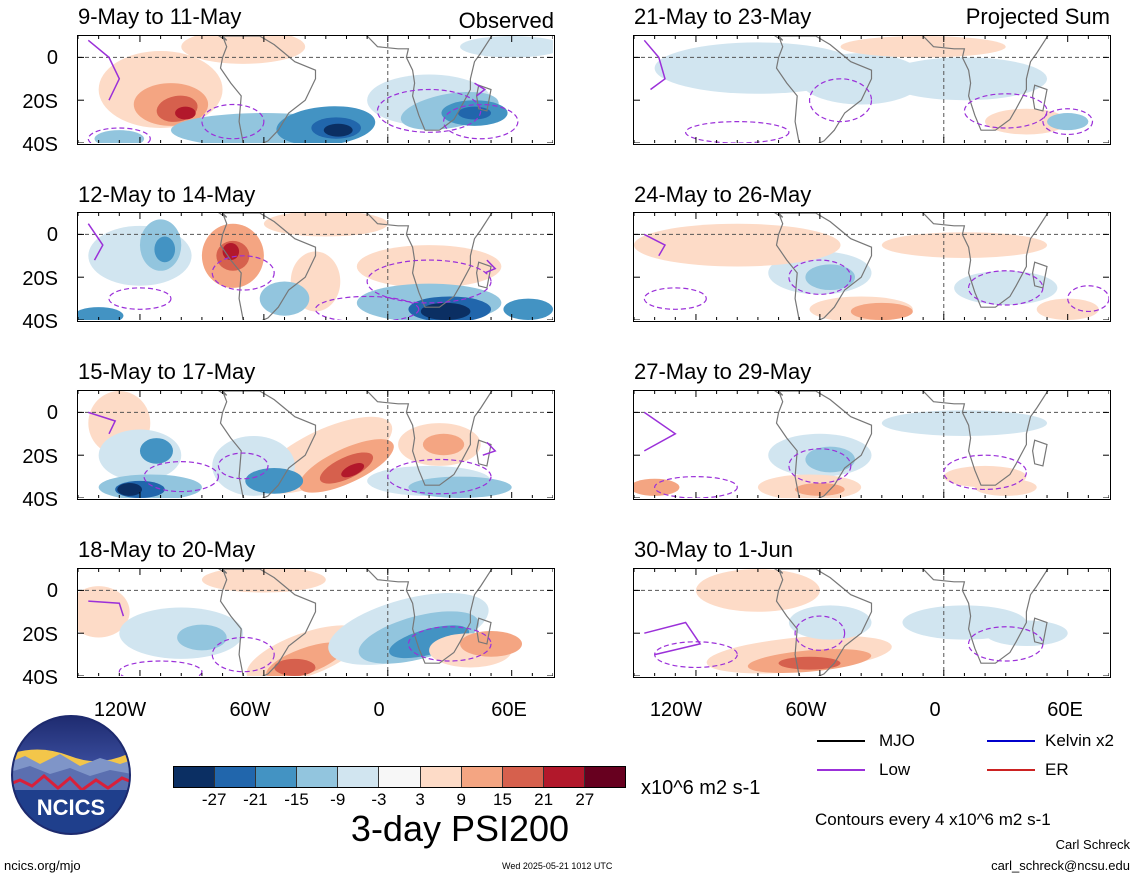  I want to click on colorbar, so click(399, 777).